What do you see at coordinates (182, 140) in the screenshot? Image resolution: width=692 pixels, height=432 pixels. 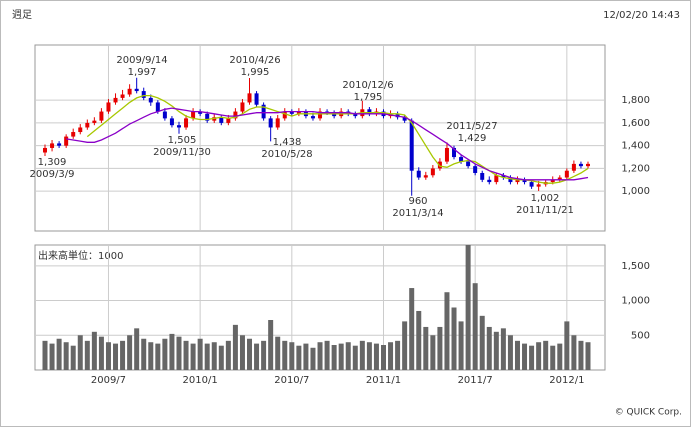 I see `annotation: 1,505` at bounding box center [182, 140].